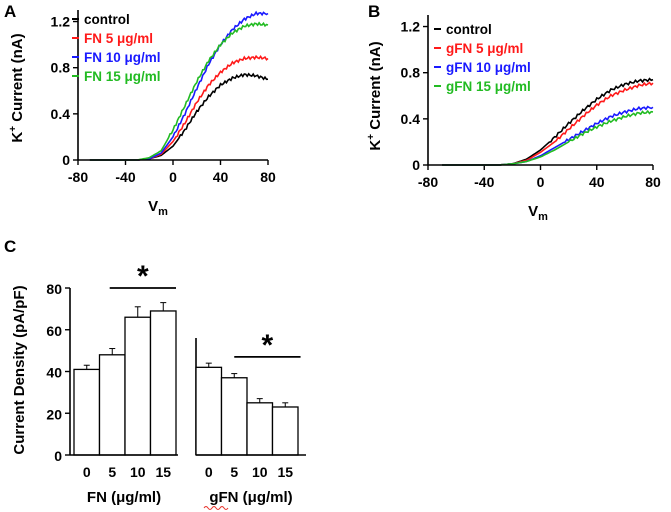 The height and width of the screenshot is (512, 671). What do you see at coordinates (469, 29) in the screenshot?
I see `panel-b-legend-label: control` at bounding box center [469, 29].